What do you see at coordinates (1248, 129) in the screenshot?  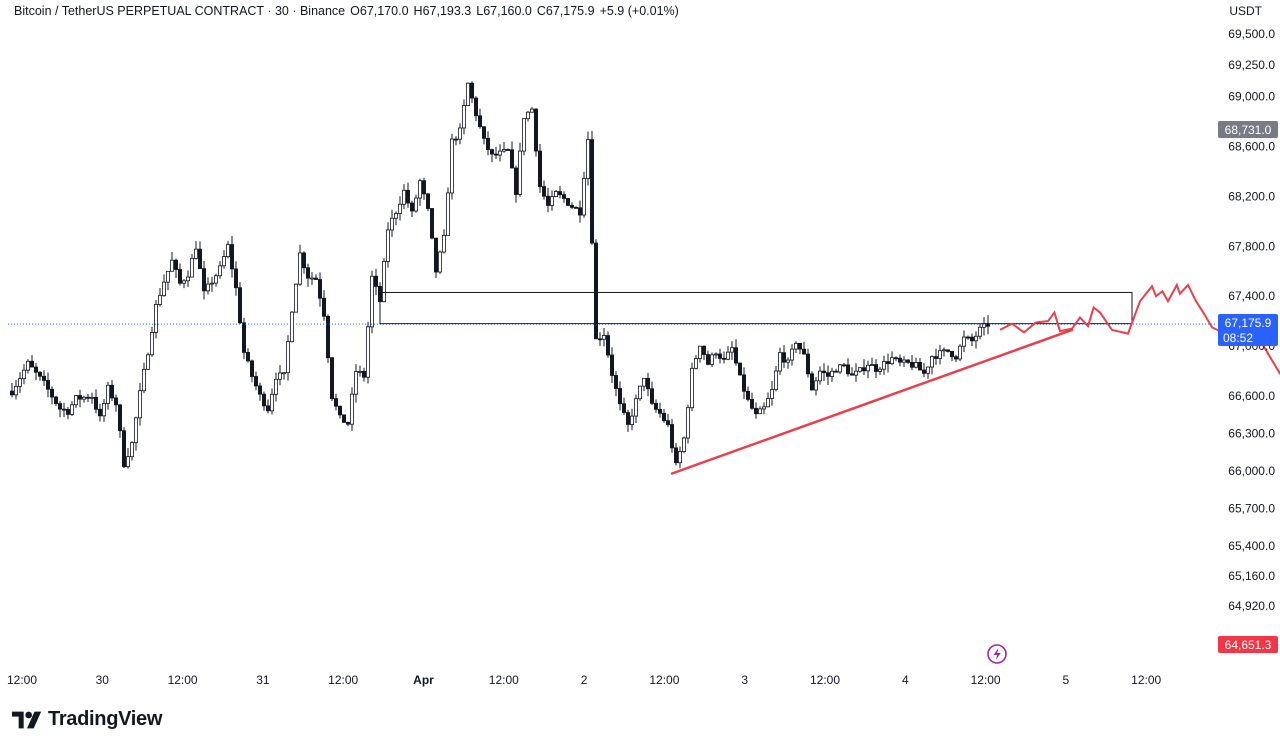 I see `high-price-label: 68,731.0` at bounding box center [1248, 129].